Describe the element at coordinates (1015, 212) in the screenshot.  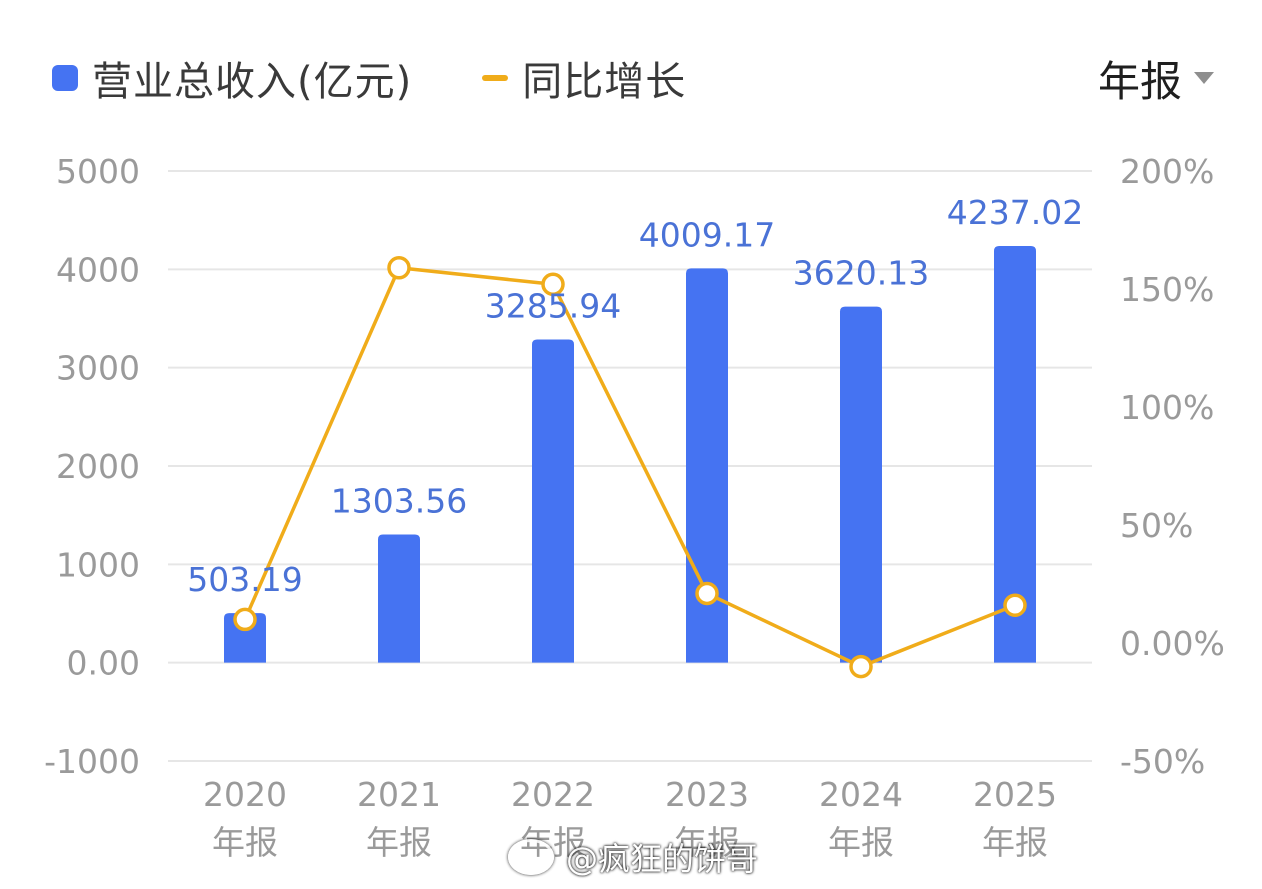
I see `bar-value-label: 4237.02` at that location.